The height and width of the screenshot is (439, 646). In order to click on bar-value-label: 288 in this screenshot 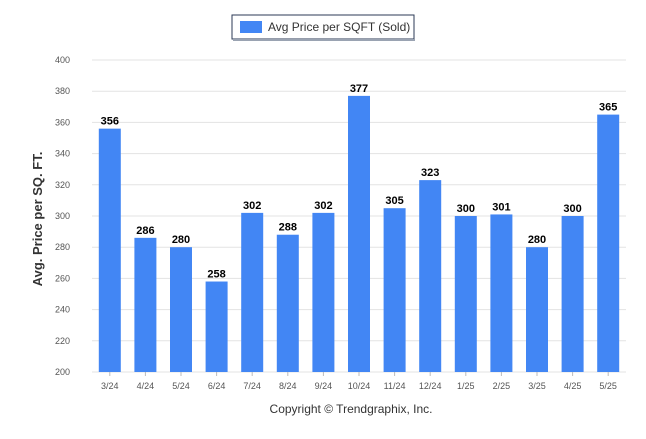, I will do `click(288, 228)`.